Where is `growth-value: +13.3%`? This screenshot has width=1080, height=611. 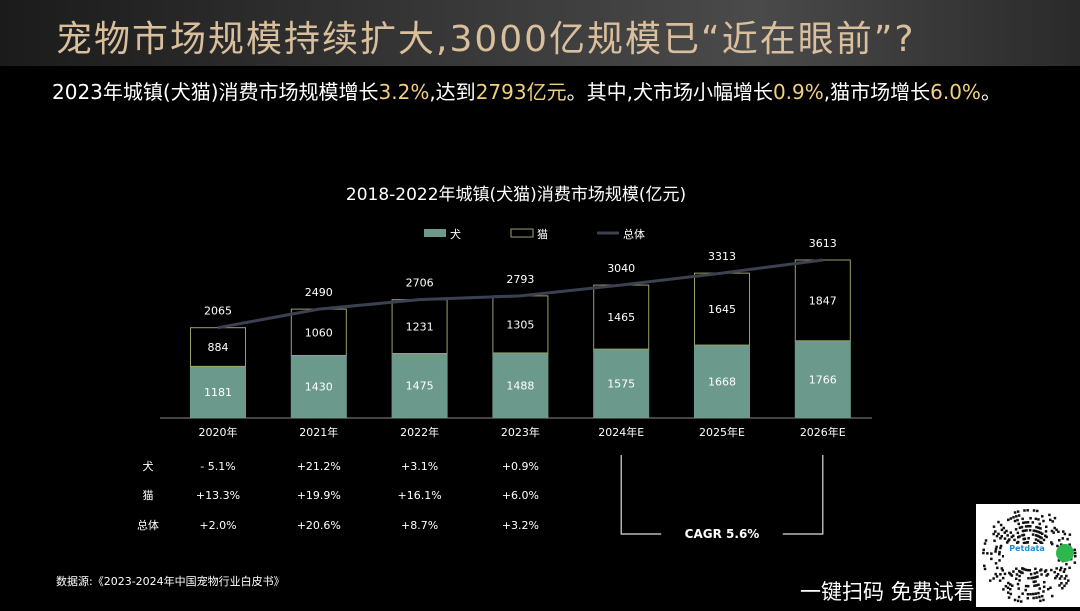 growth-value: +13.3% is located at coordinates (218, 495).